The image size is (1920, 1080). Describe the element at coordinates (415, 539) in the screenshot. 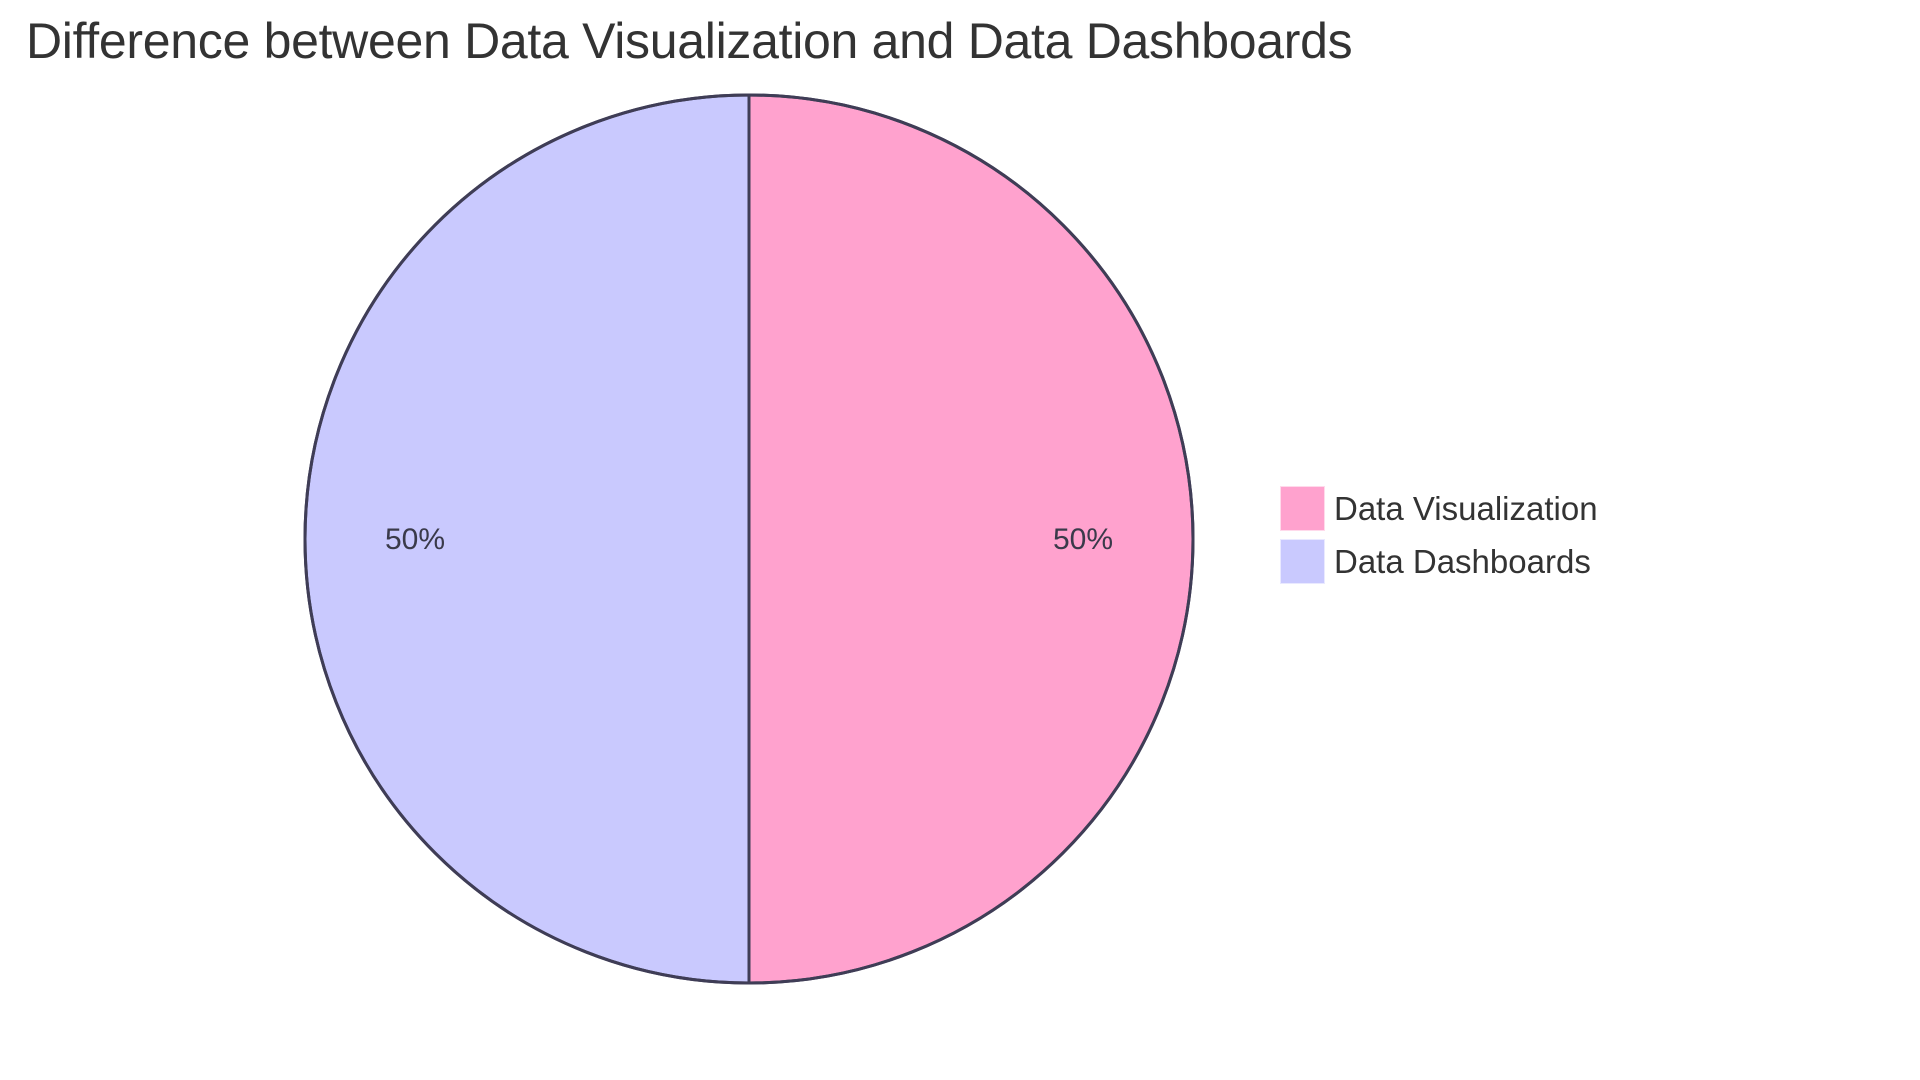

I see `slice-label-data-dashboards: 50%` at that location.